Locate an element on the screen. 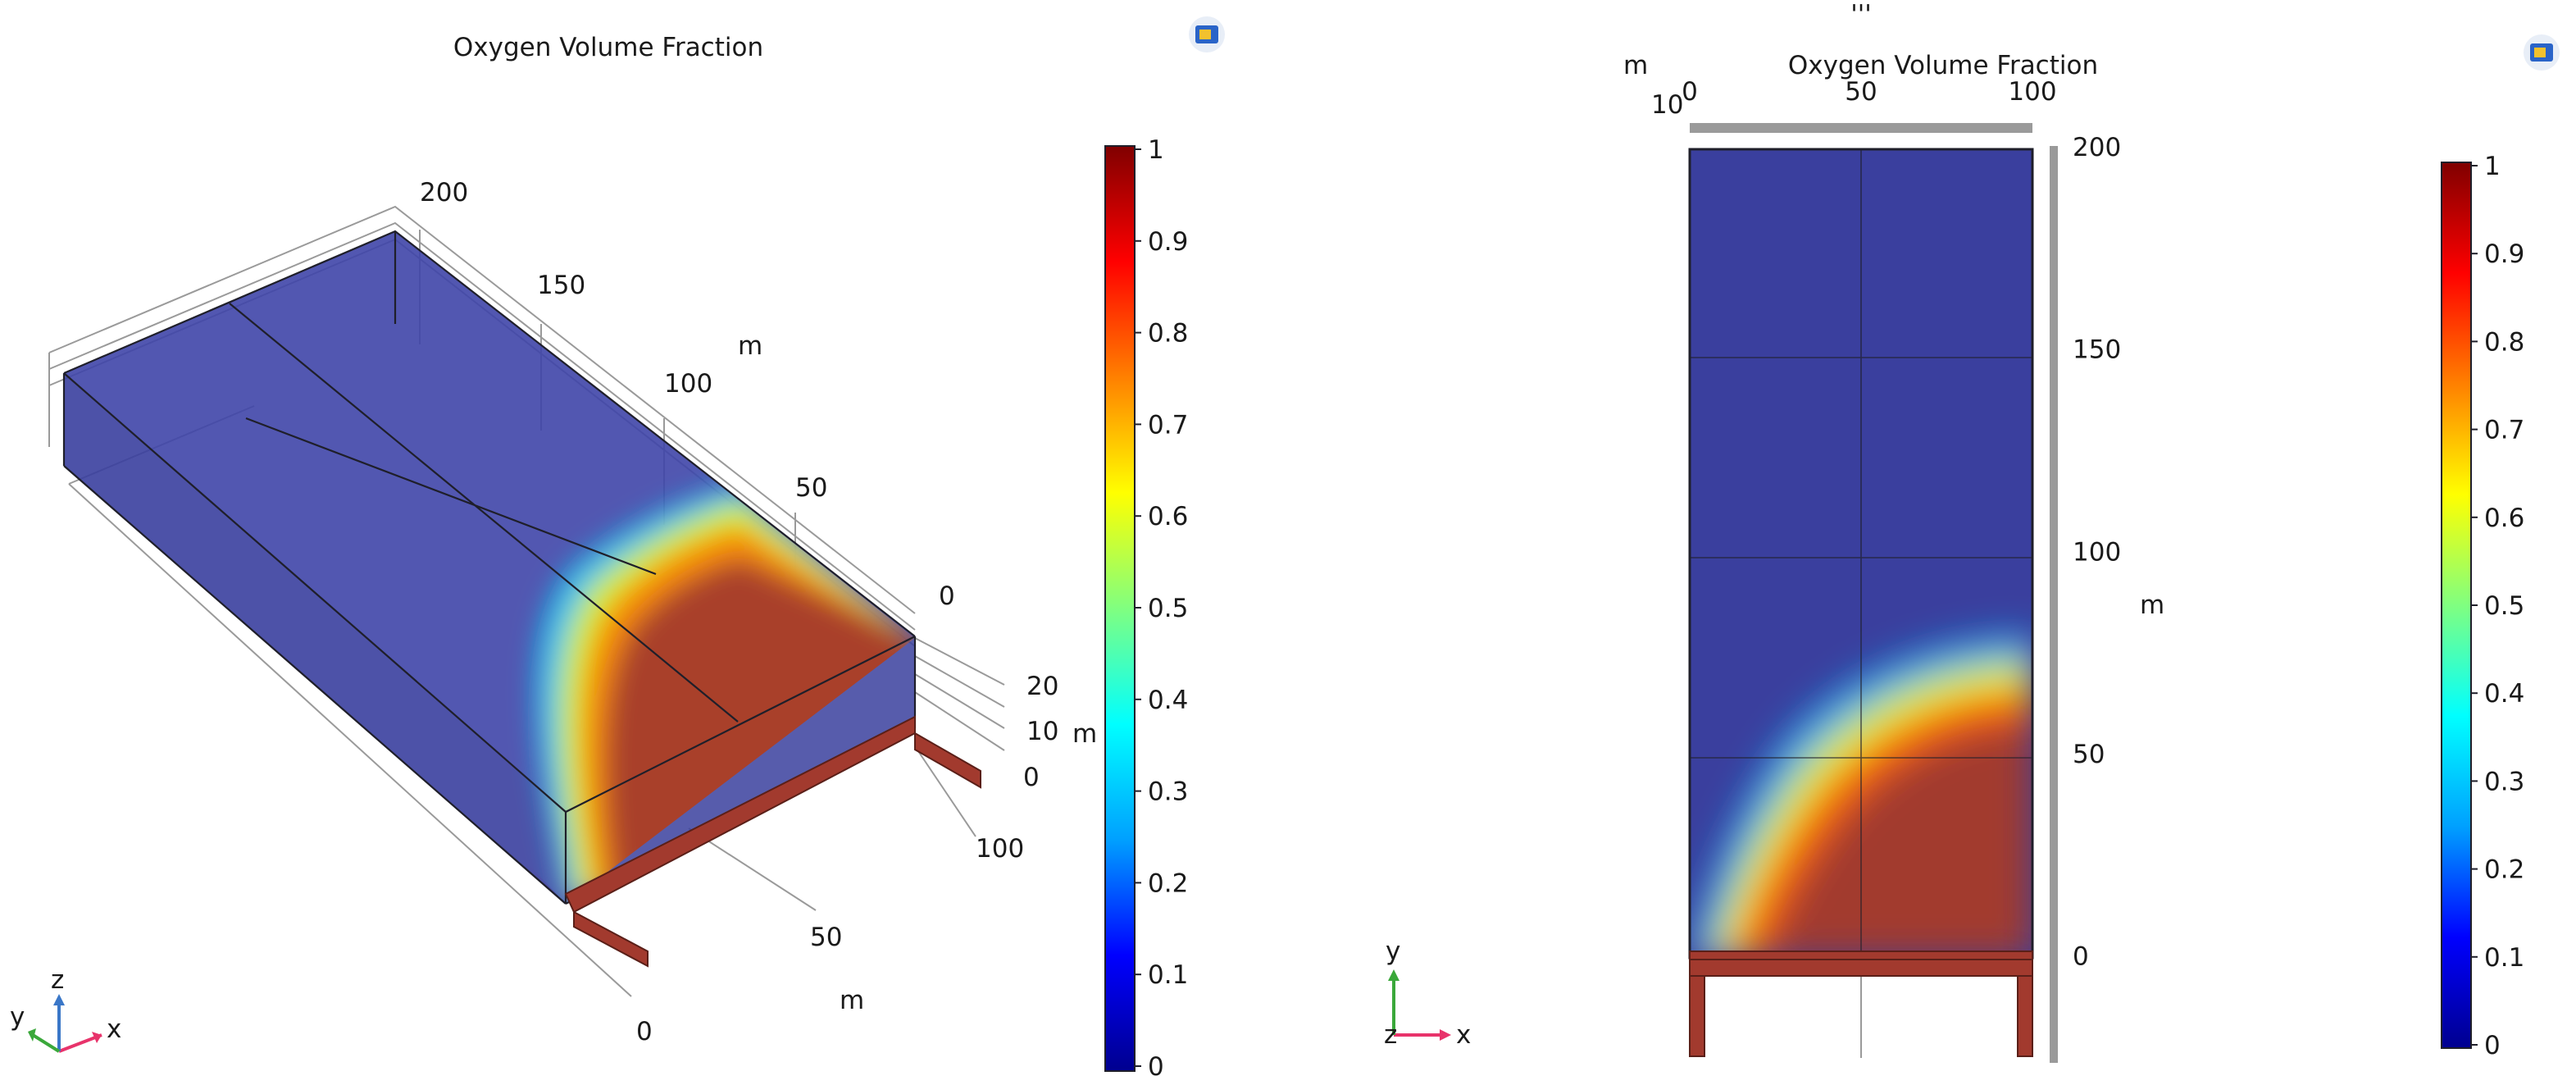 This screenshot has height=1085, width=2576. axis-triad-3d: x y z is located at coordinates (65, 1009).